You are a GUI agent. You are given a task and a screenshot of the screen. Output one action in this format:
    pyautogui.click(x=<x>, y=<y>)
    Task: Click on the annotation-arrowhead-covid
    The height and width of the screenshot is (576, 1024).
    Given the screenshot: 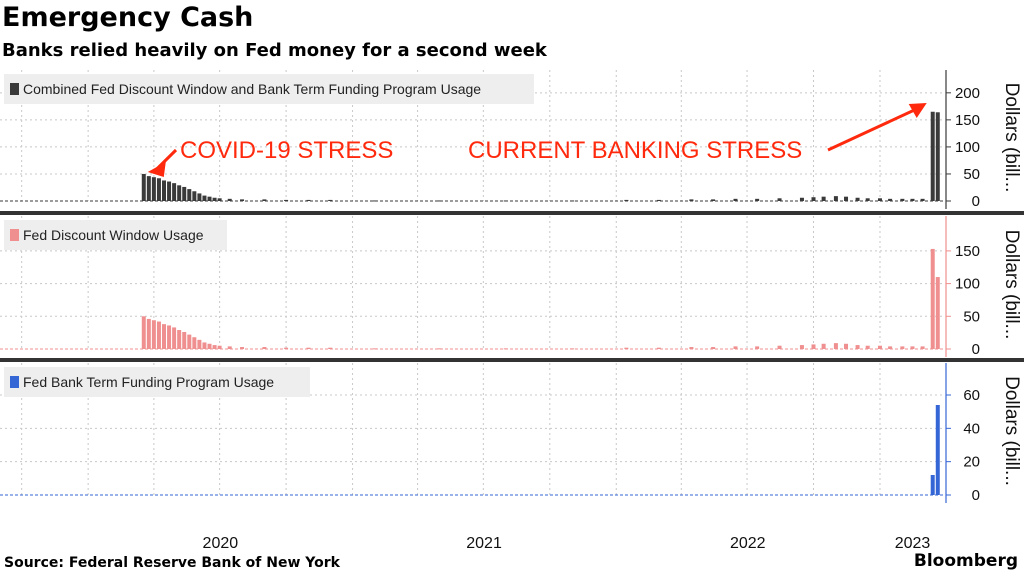 What is the action you would take?
    pyautogui.click(x=156, y=169)
    